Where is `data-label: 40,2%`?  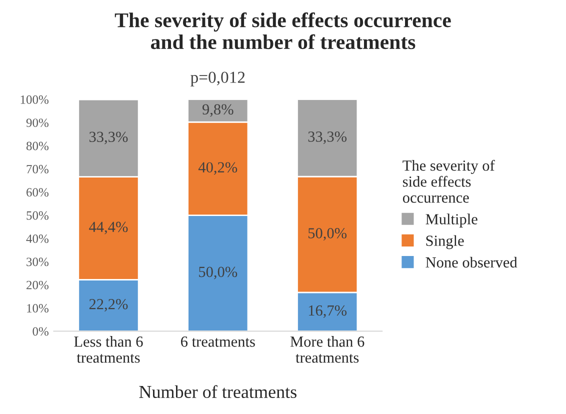
data-label: 40,2% is located at coordinates (218, 168).